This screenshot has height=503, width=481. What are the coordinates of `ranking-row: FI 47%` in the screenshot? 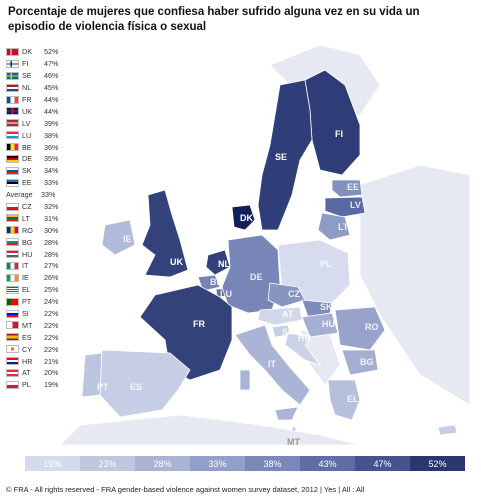 It's located at (36, 64).